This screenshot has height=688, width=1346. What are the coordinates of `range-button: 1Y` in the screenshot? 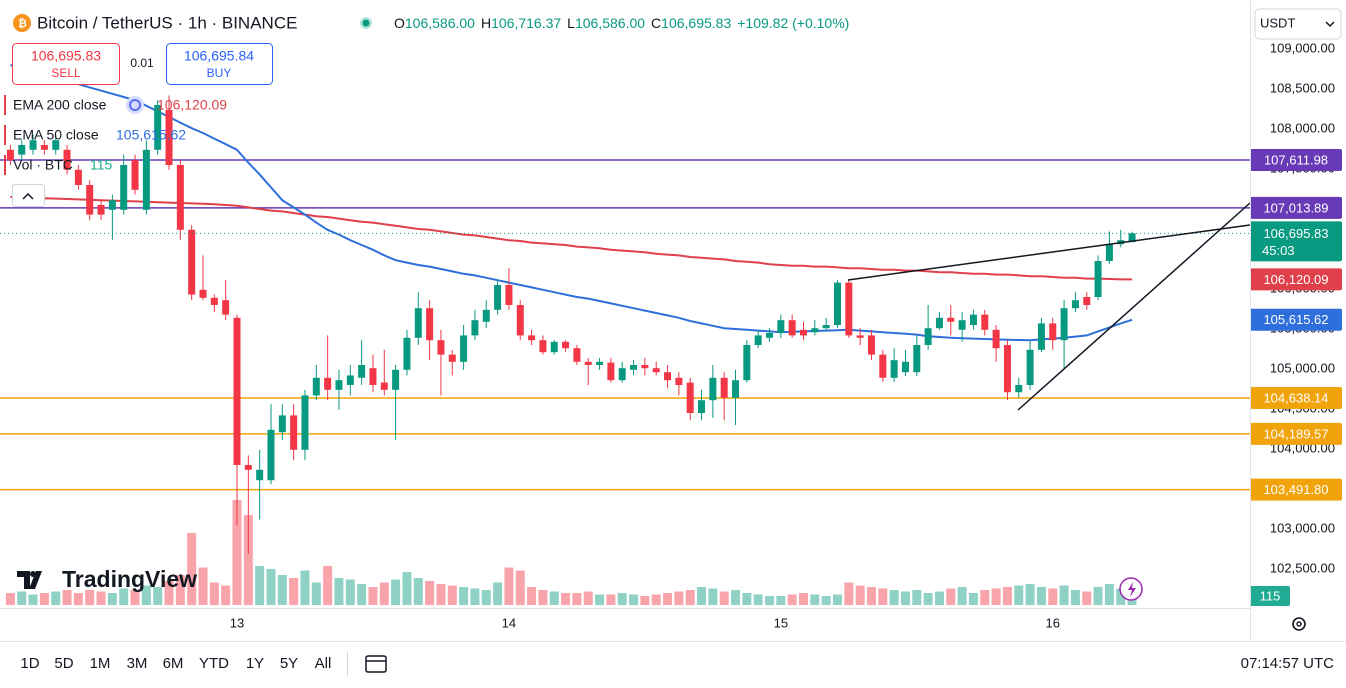 It's located at (255, 663).